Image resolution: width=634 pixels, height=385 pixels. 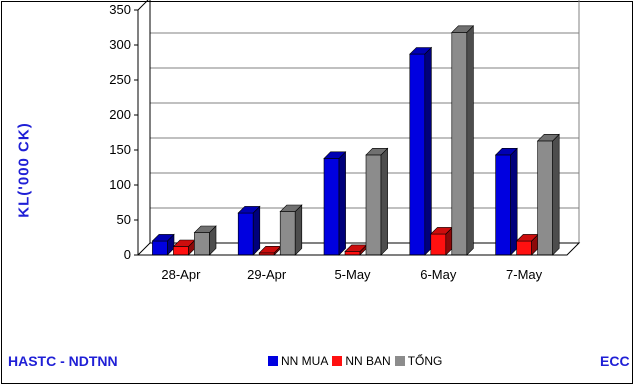 I want to click on bar-tổng-7-May, so click(x=545, y=198).